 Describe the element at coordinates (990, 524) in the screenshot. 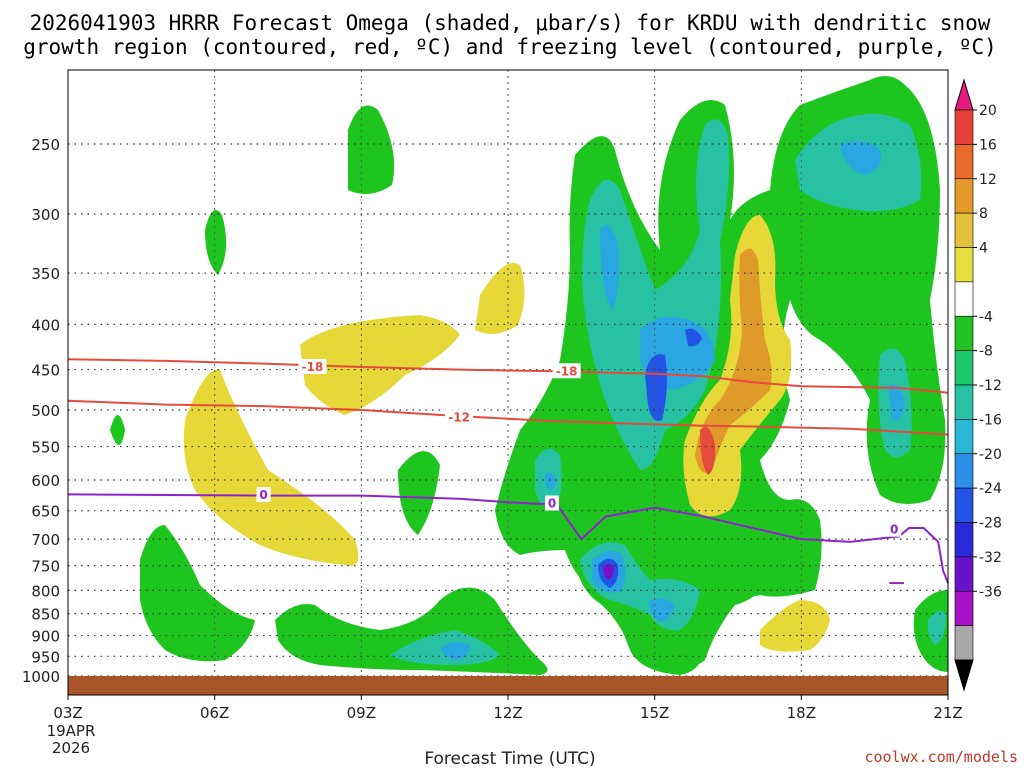

I see `colorbar-label: -28` at that location.